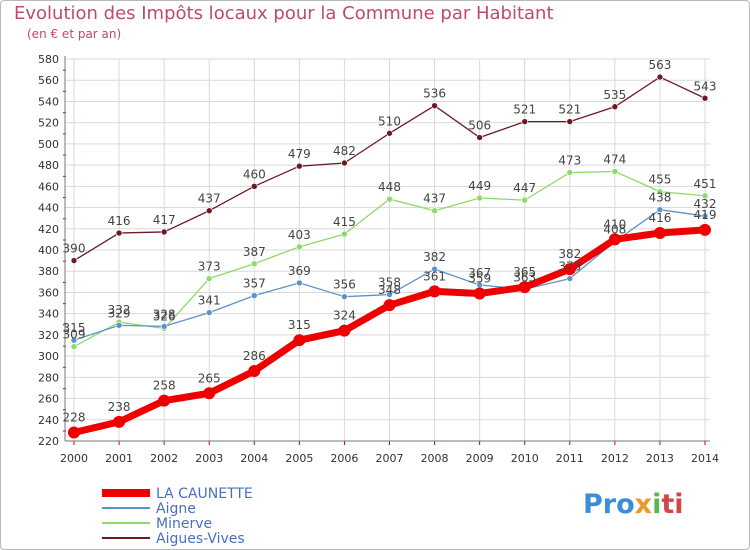 The width and height of the screenshot is (750, 550). Describe the element at coordinates (659, 65) in the screenshot. I see `data-label: 563` at that location.